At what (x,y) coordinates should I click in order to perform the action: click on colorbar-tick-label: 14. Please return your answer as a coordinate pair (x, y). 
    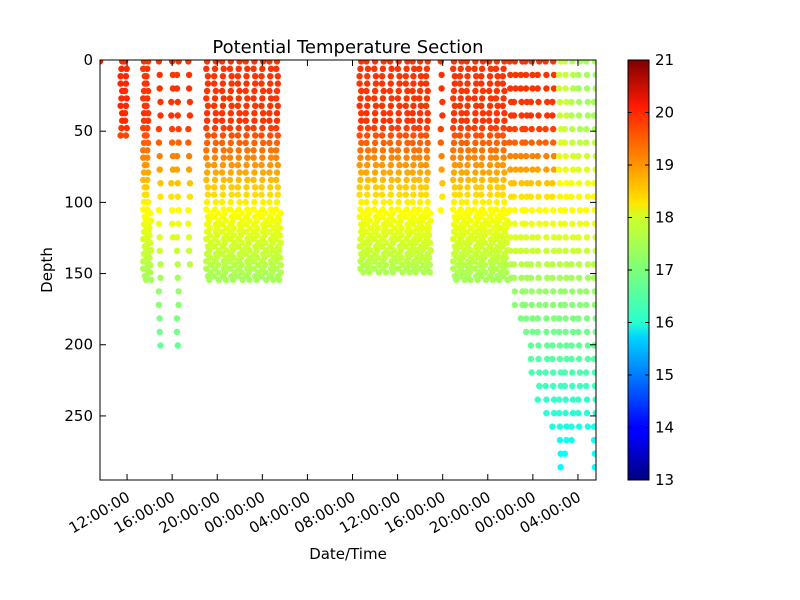
    Looking at the image, I should click on (664, 428).